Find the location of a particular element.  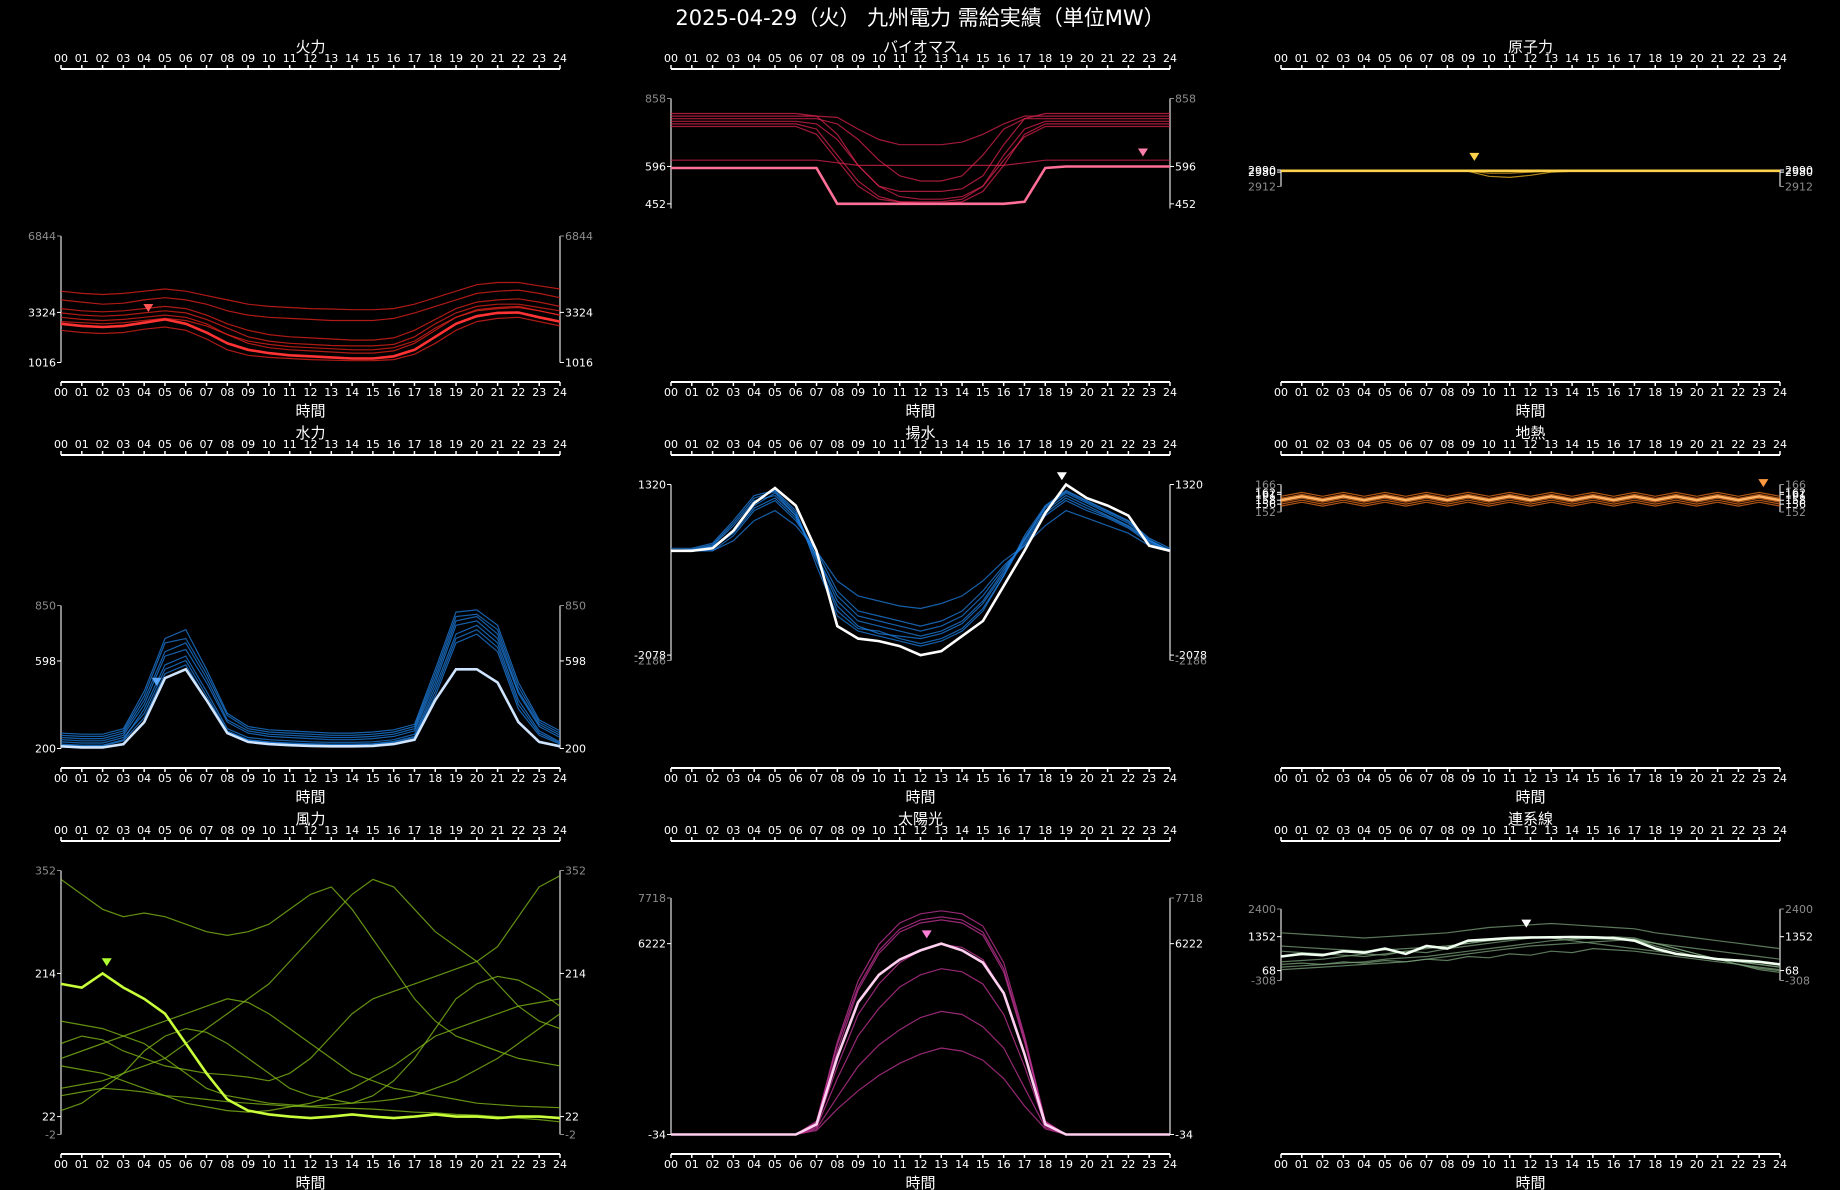

hour-tick-label: 19 is located at coordinates (1676, 778).